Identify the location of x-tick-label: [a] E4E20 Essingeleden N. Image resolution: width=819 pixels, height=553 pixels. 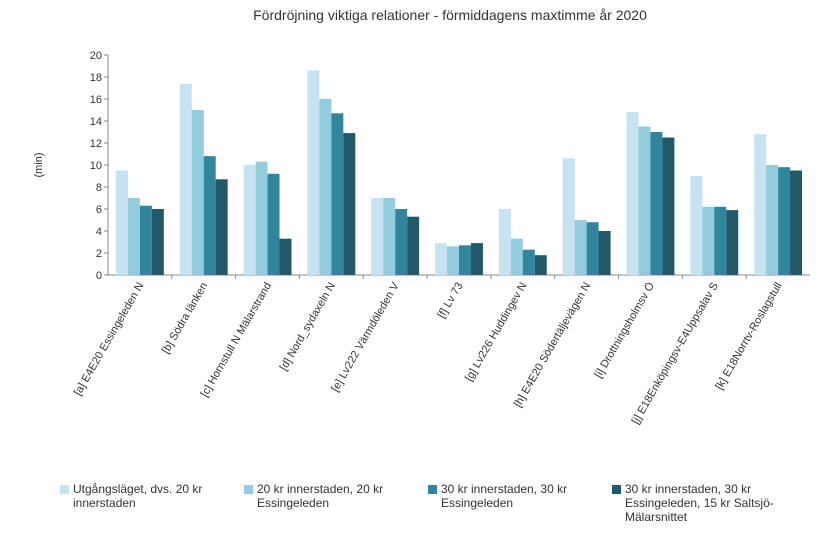
(109, 338).